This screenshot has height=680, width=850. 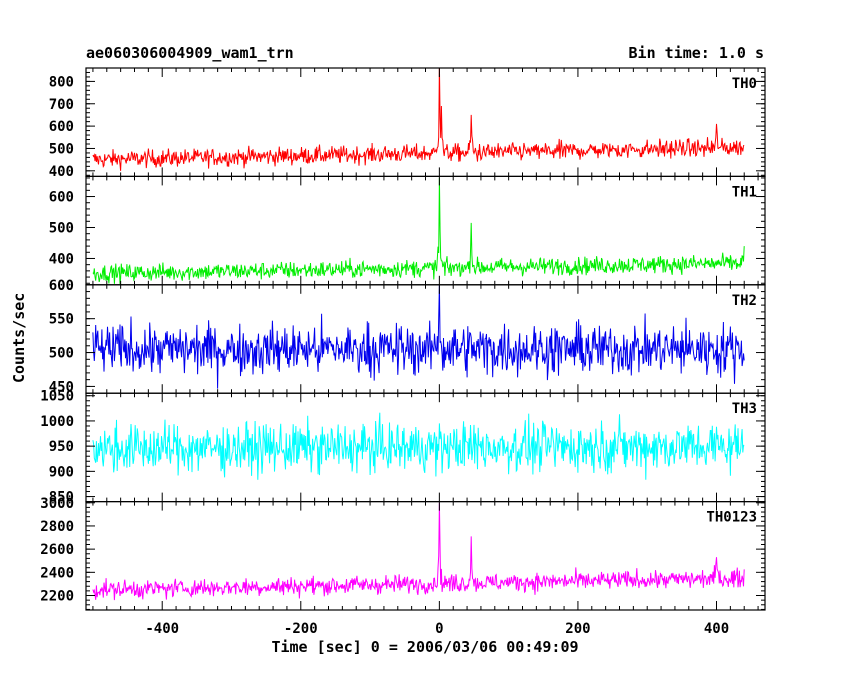 What do you see at coordinates (57, 422) in the screenshot?
I see `y-tick-label: 1000` at bounding box center [57, 422].